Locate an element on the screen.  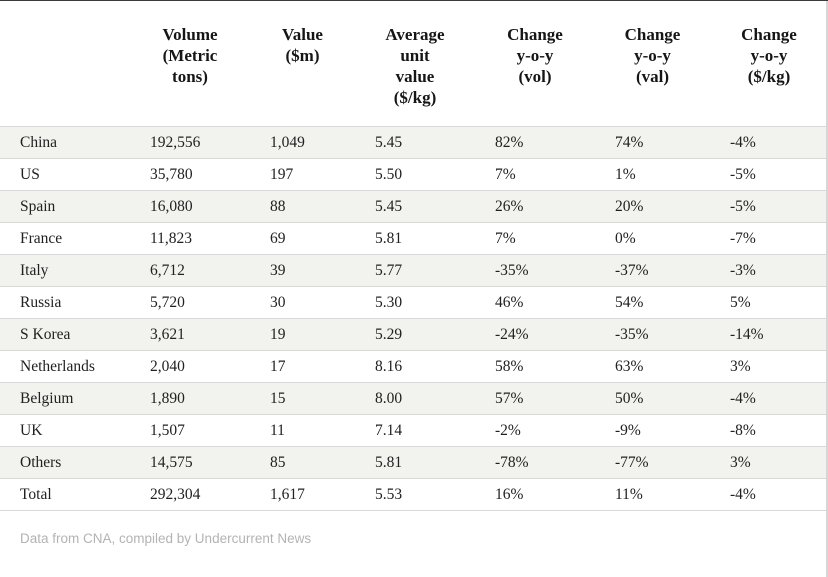
table-row: UK 1,507 11 7.14 -2% -9% -8% is located at coordinates (414, 430).